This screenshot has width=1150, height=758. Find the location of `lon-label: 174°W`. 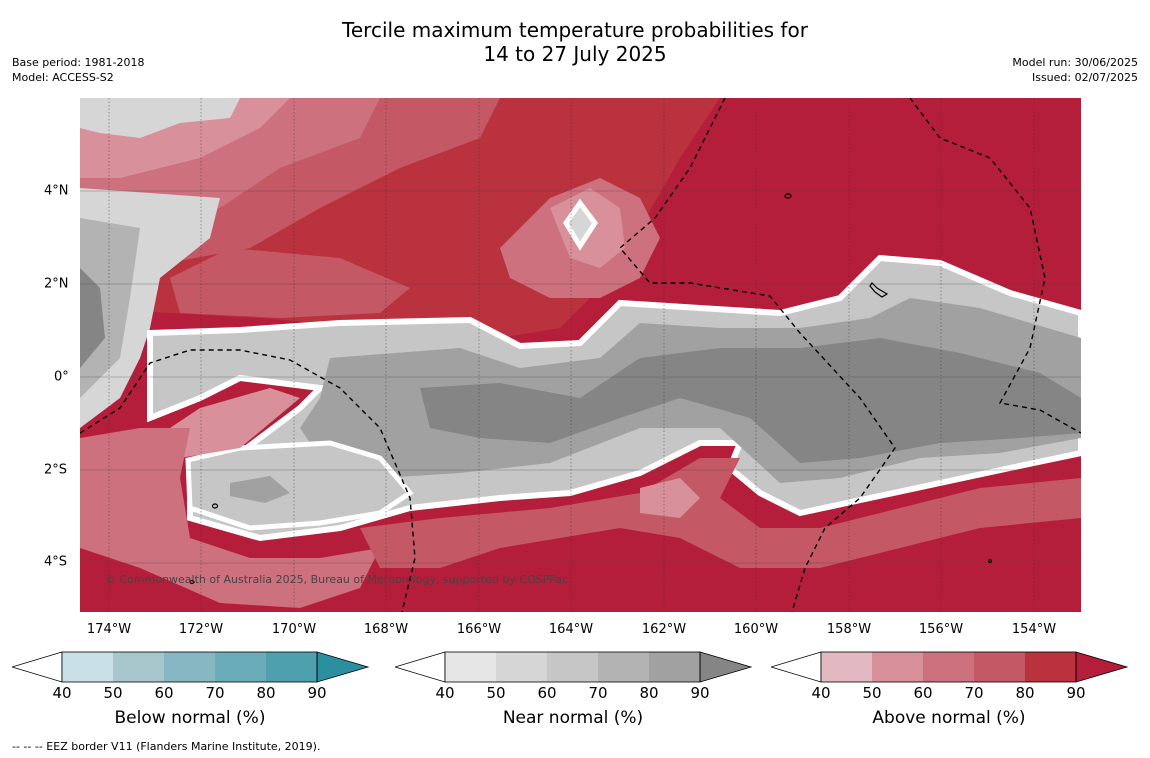

lon-label: 174°W is located at coordinates (109, 629).